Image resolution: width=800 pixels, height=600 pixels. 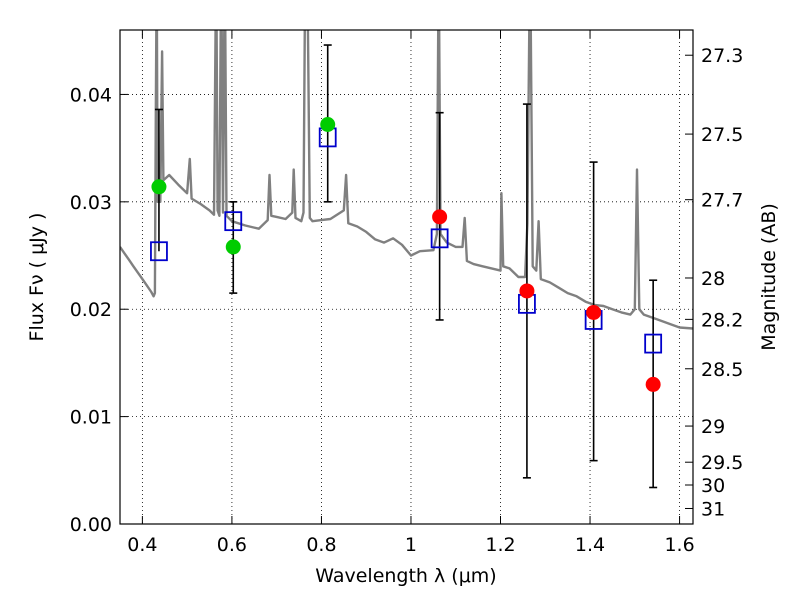 I want to click on x-tick-label: 0.4, so click(x=142, y=545).